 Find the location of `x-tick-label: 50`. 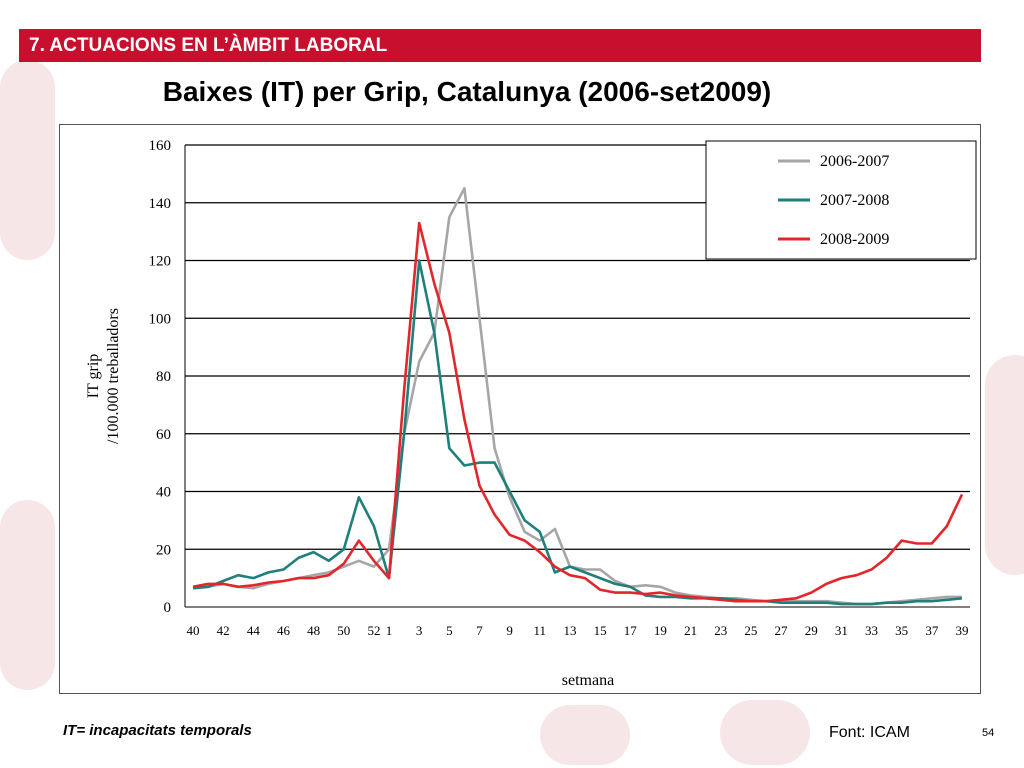

x-tick-label: 50 is located at coordinates (343, 630).